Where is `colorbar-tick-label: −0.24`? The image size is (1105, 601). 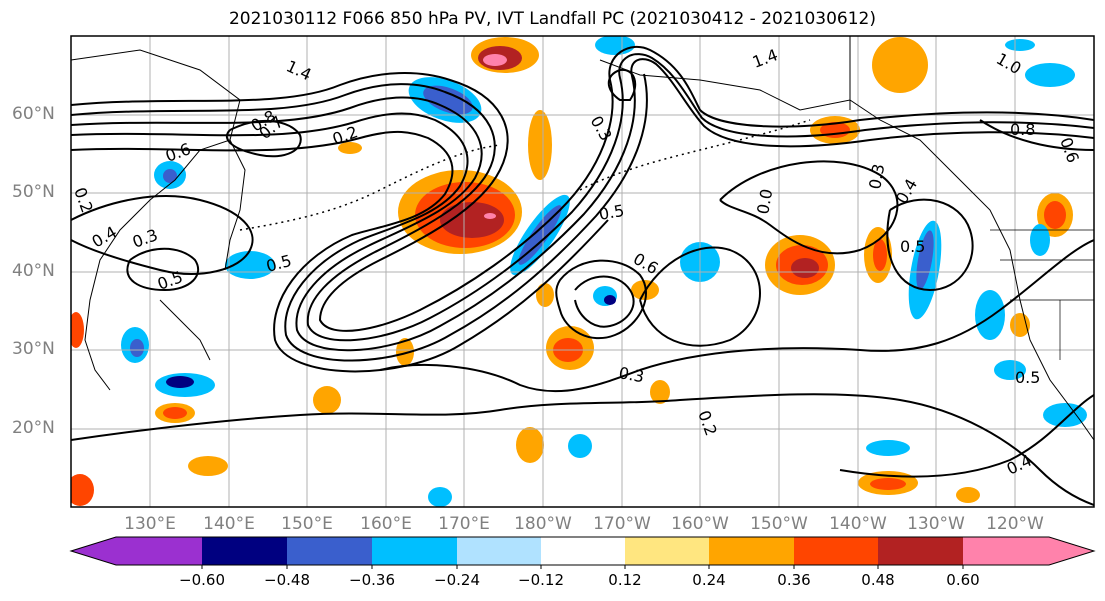
colorbar-tick-label: −0.24 is located at coordinates (457, 580).